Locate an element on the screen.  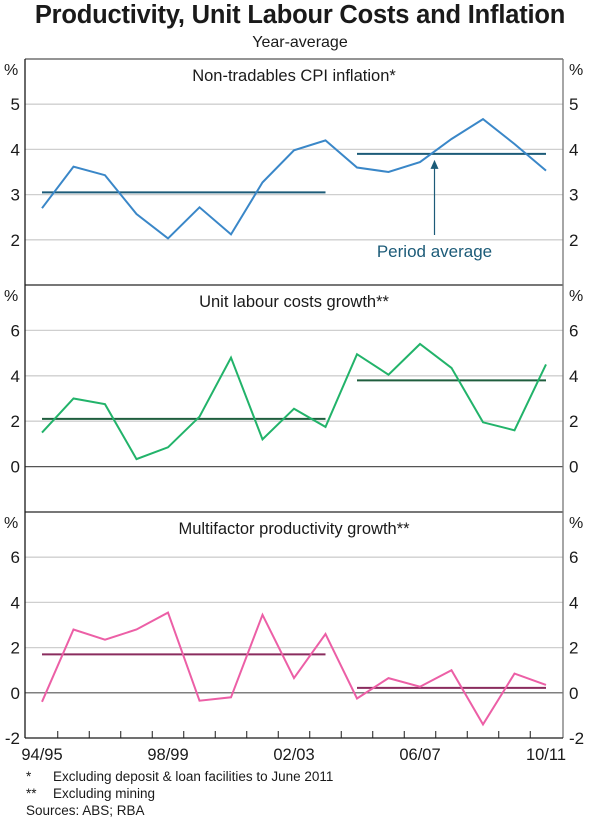
panel-title: Non-tradables CPI inflation* is located at coordinates (294, 76).